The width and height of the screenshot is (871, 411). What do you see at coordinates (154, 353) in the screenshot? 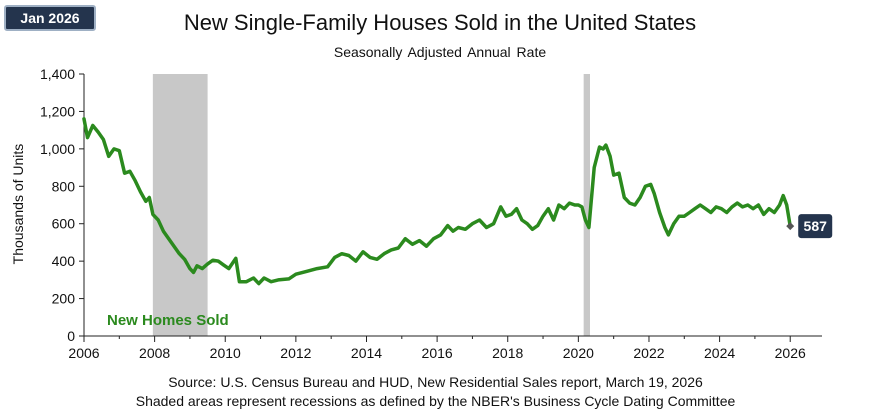
I see `x-tick-label: 2008` at bounding box center [154, 353].